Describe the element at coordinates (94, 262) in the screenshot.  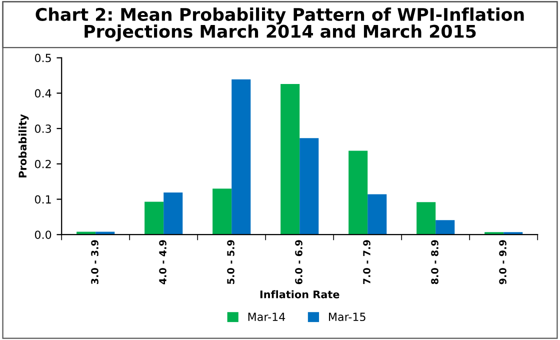
I see `x-tick-label: 3.0 - 3.9` at that location.